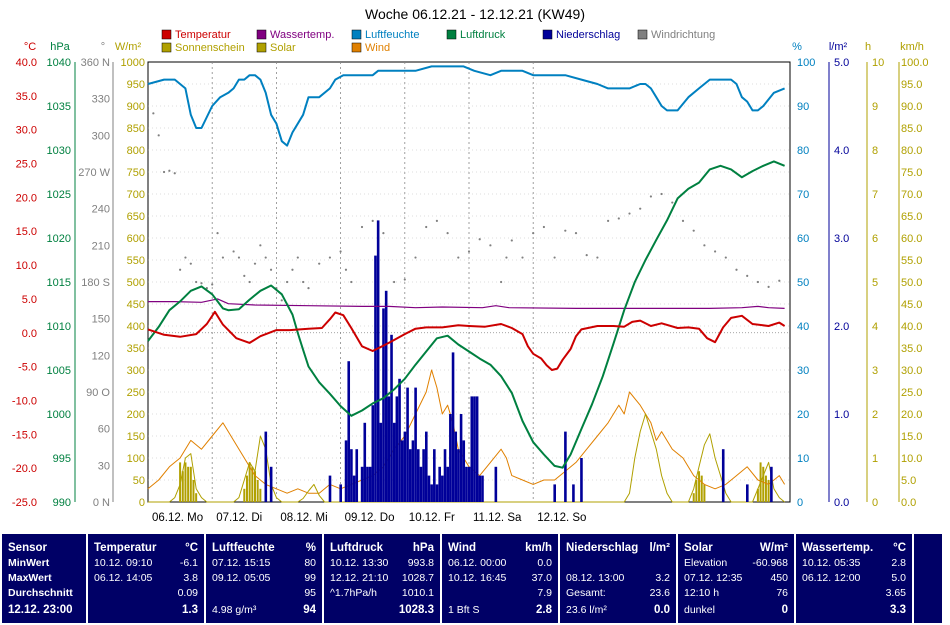 The height and width of the screenshot is (625, 950). I want to click on solar-tick: 200, so click(136, 415).